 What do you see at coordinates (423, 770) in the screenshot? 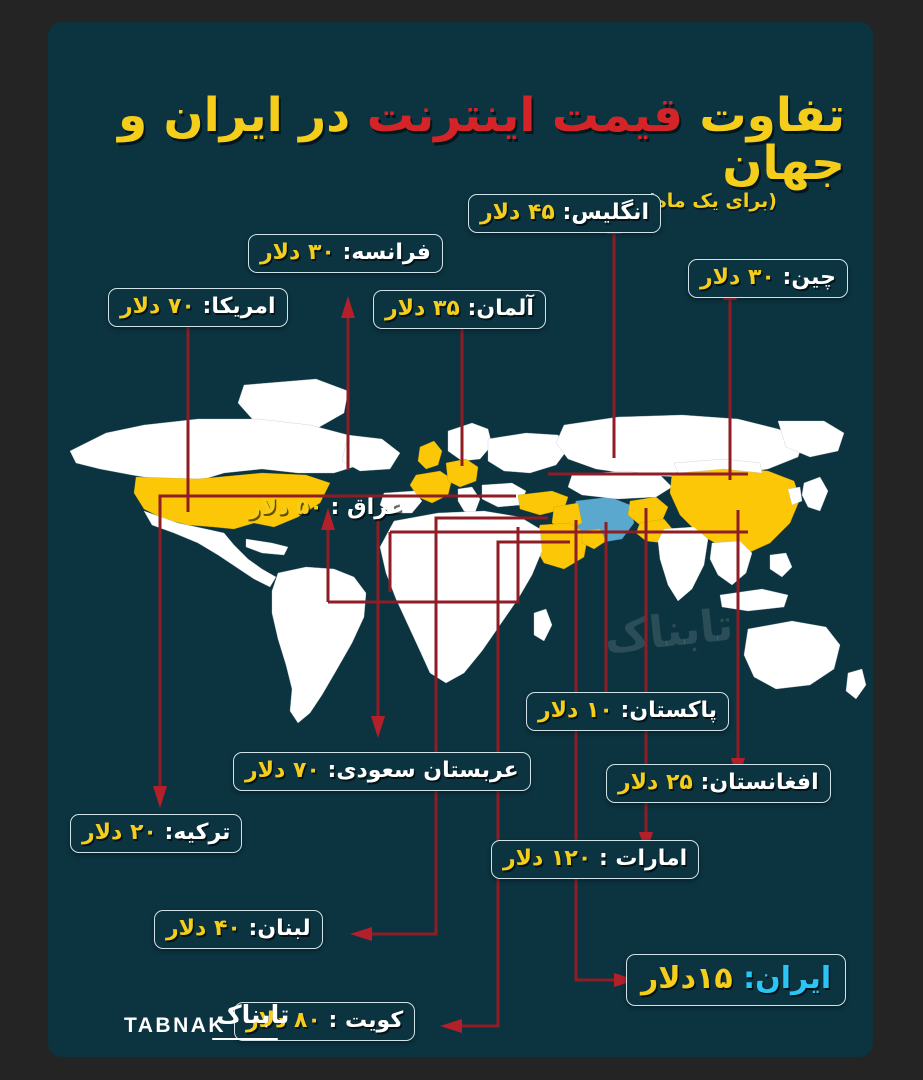
I see `label-saudi-name: عربستان سعودی:` at bounding box center [423, 770].